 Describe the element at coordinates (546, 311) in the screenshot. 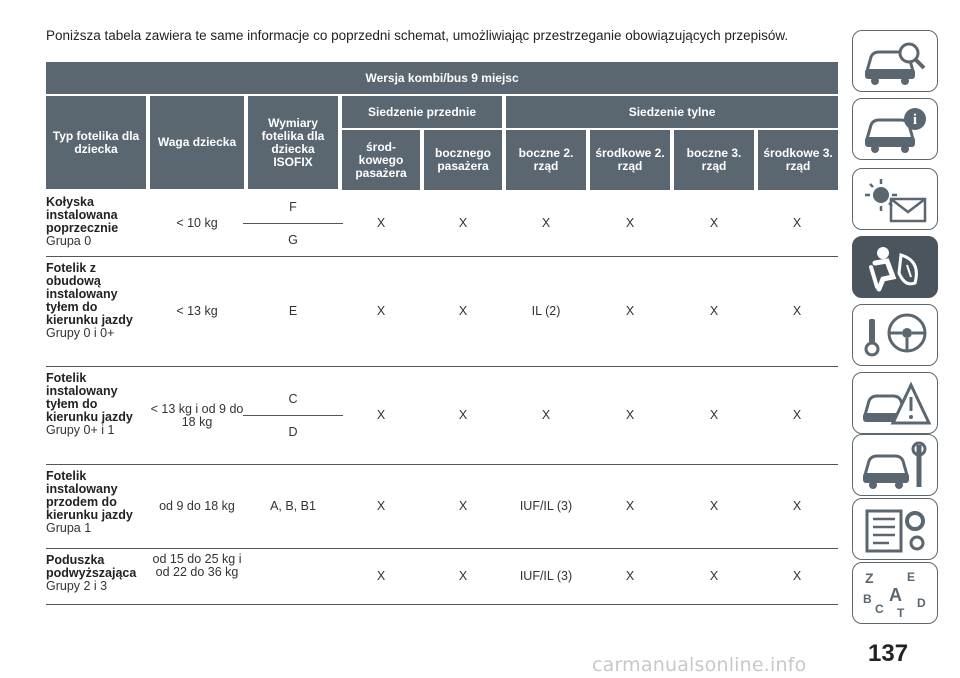

I see `seat-cell: IL (2)` at that location.